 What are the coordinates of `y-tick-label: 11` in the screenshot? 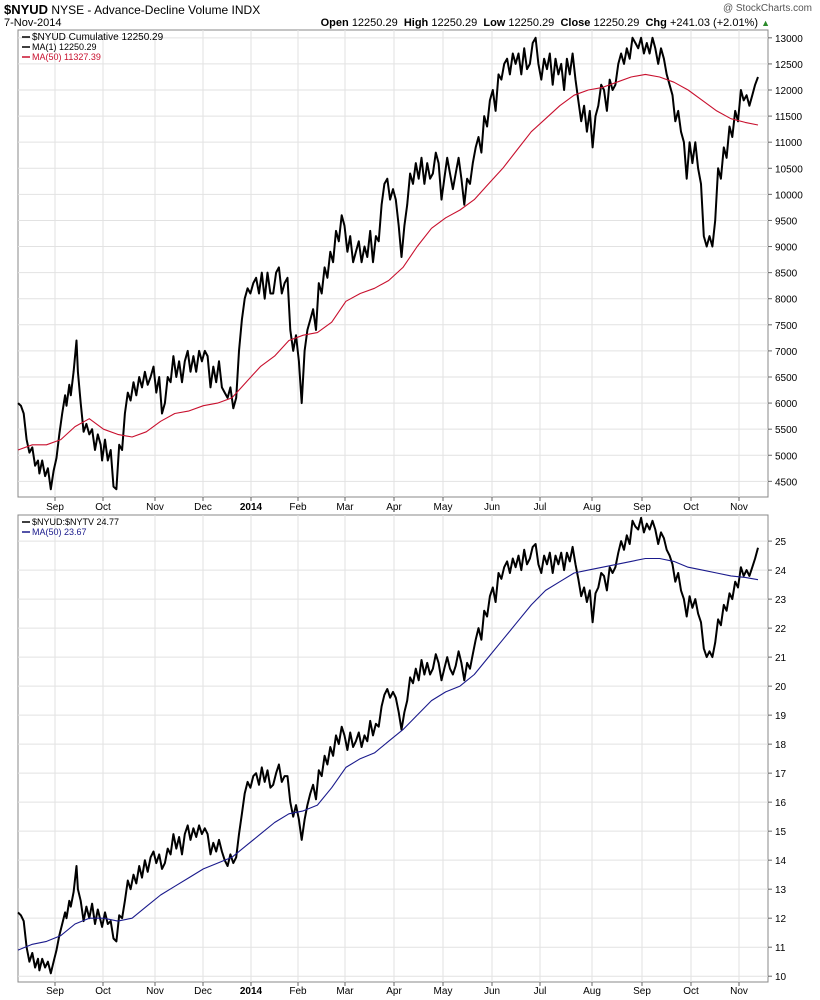 It's located at (780, 948).